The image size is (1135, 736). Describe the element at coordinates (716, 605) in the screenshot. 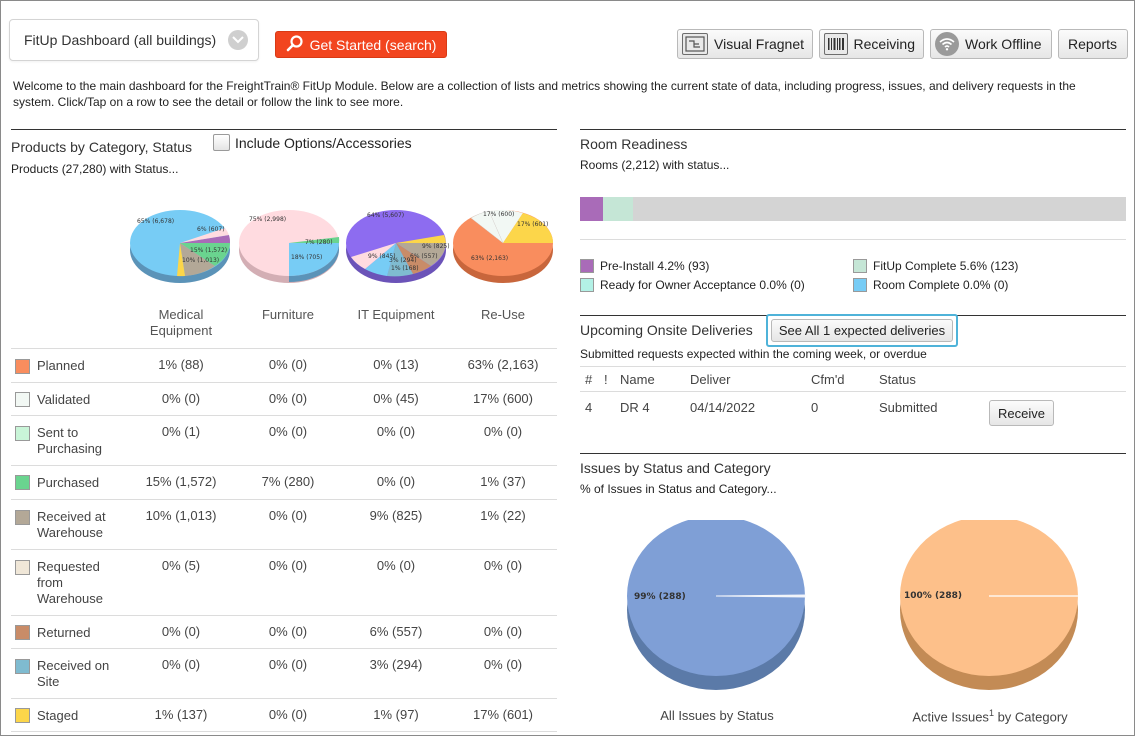

I see `pie-all-issues-by-status: 99% (288)` at that location.